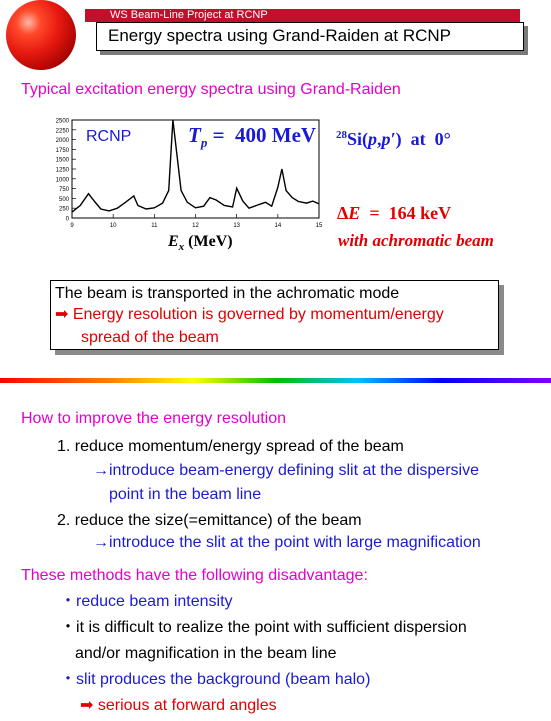  I want to click on y-tick-label: 0, so click(68, 220).